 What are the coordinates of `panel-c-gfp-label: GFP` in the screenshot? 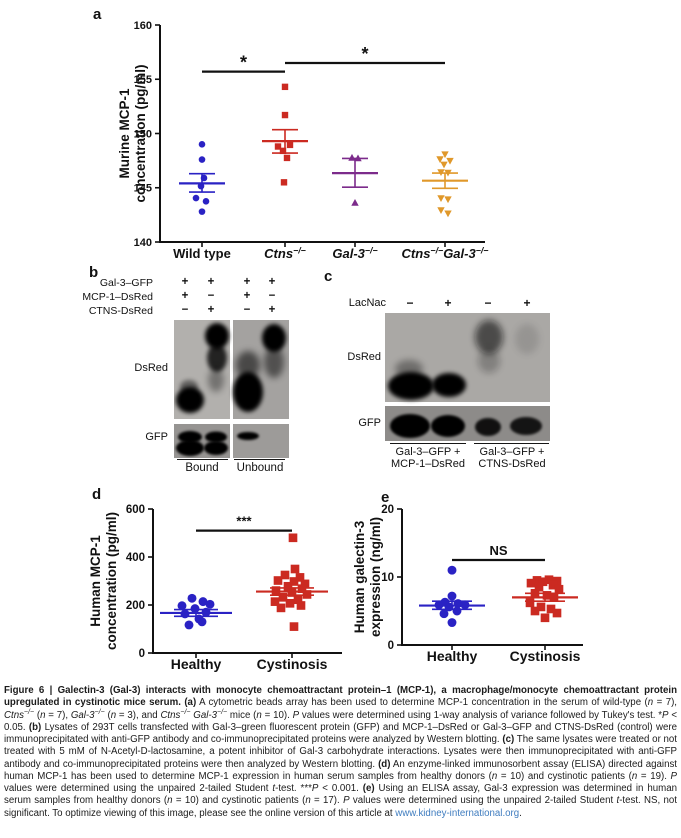 It's located at (369, 423).